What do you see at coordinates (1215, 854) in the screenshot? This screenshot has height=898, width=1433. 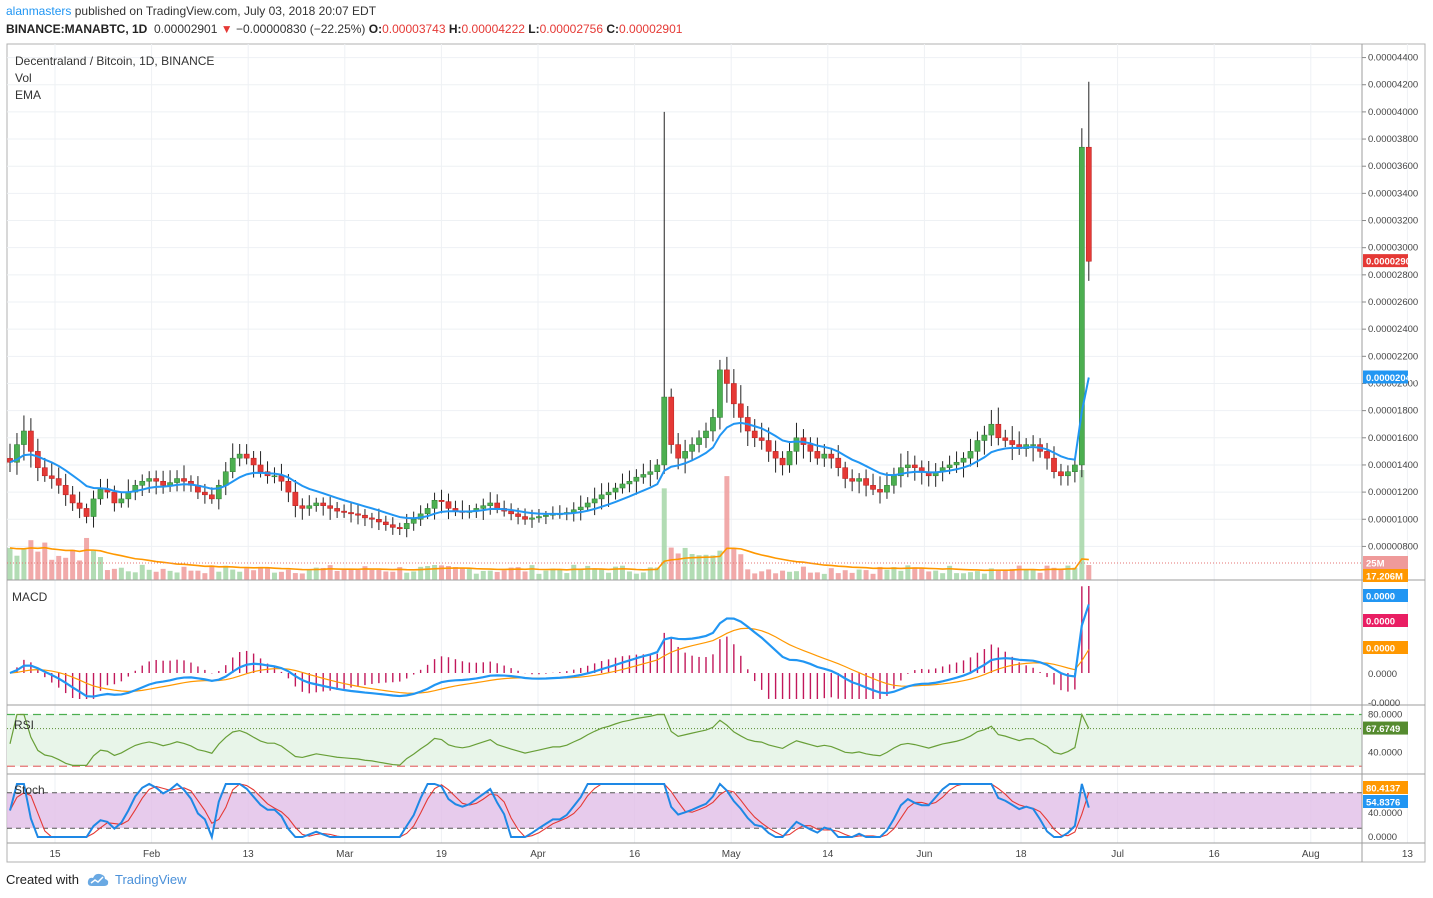 I see `time-tick-label: 16` at bounding box center [1215, 854].